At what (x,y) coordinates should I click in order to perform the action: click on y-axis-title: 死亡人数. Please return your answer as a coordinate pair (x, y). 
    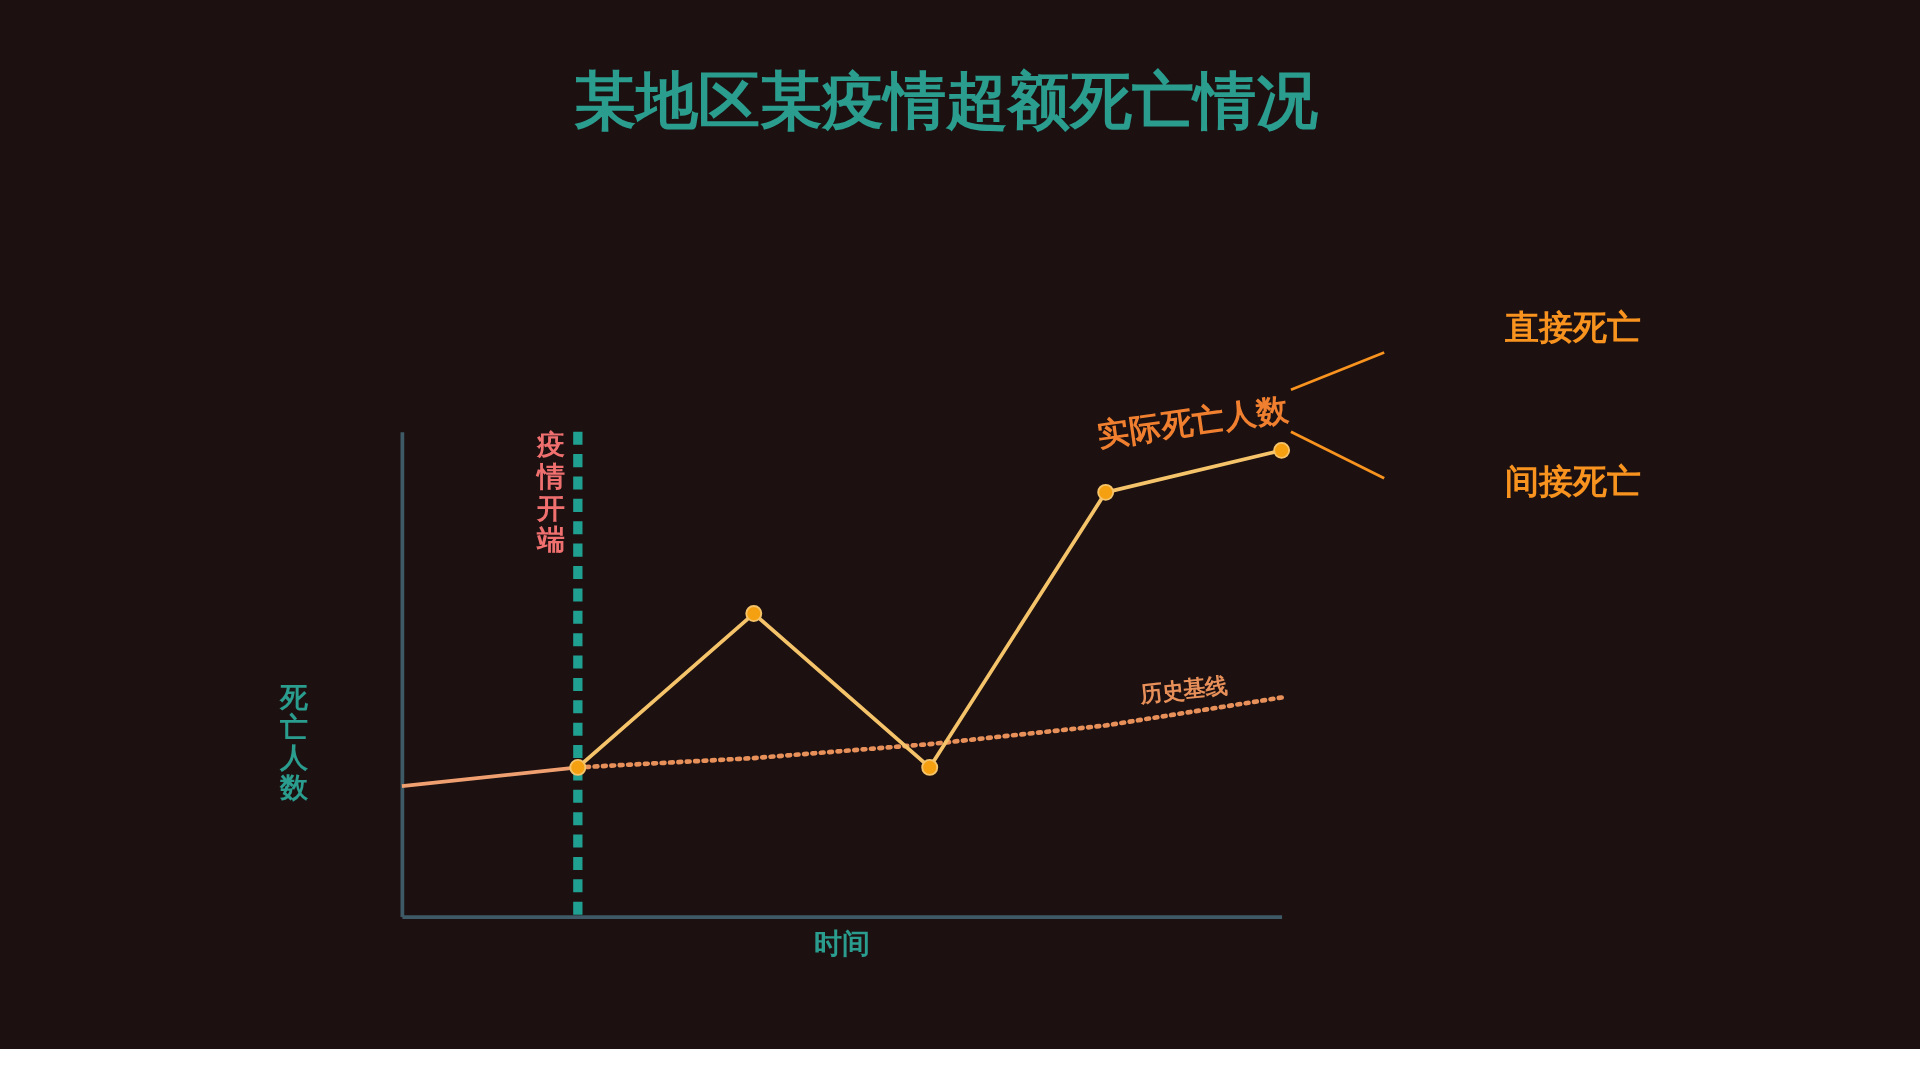
    Looking at the image, I should click on (294, 742).